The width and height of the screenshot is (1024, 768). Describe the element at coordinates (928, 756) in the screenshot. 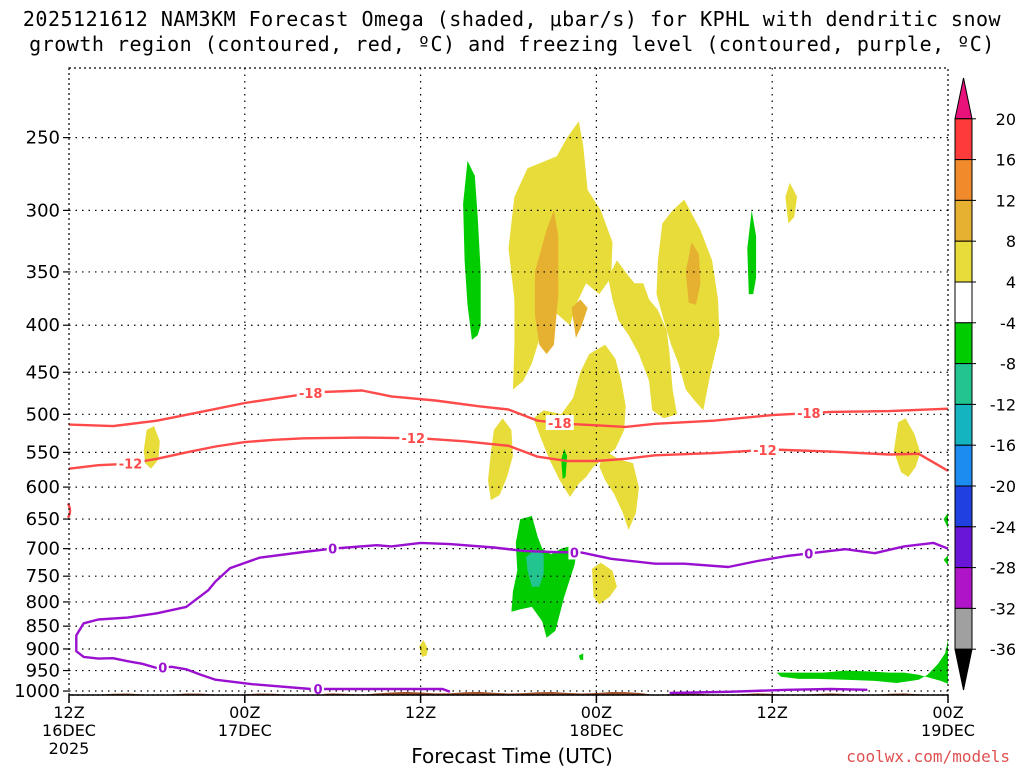

I see `site-credit: coolwx.com/models` at that location.